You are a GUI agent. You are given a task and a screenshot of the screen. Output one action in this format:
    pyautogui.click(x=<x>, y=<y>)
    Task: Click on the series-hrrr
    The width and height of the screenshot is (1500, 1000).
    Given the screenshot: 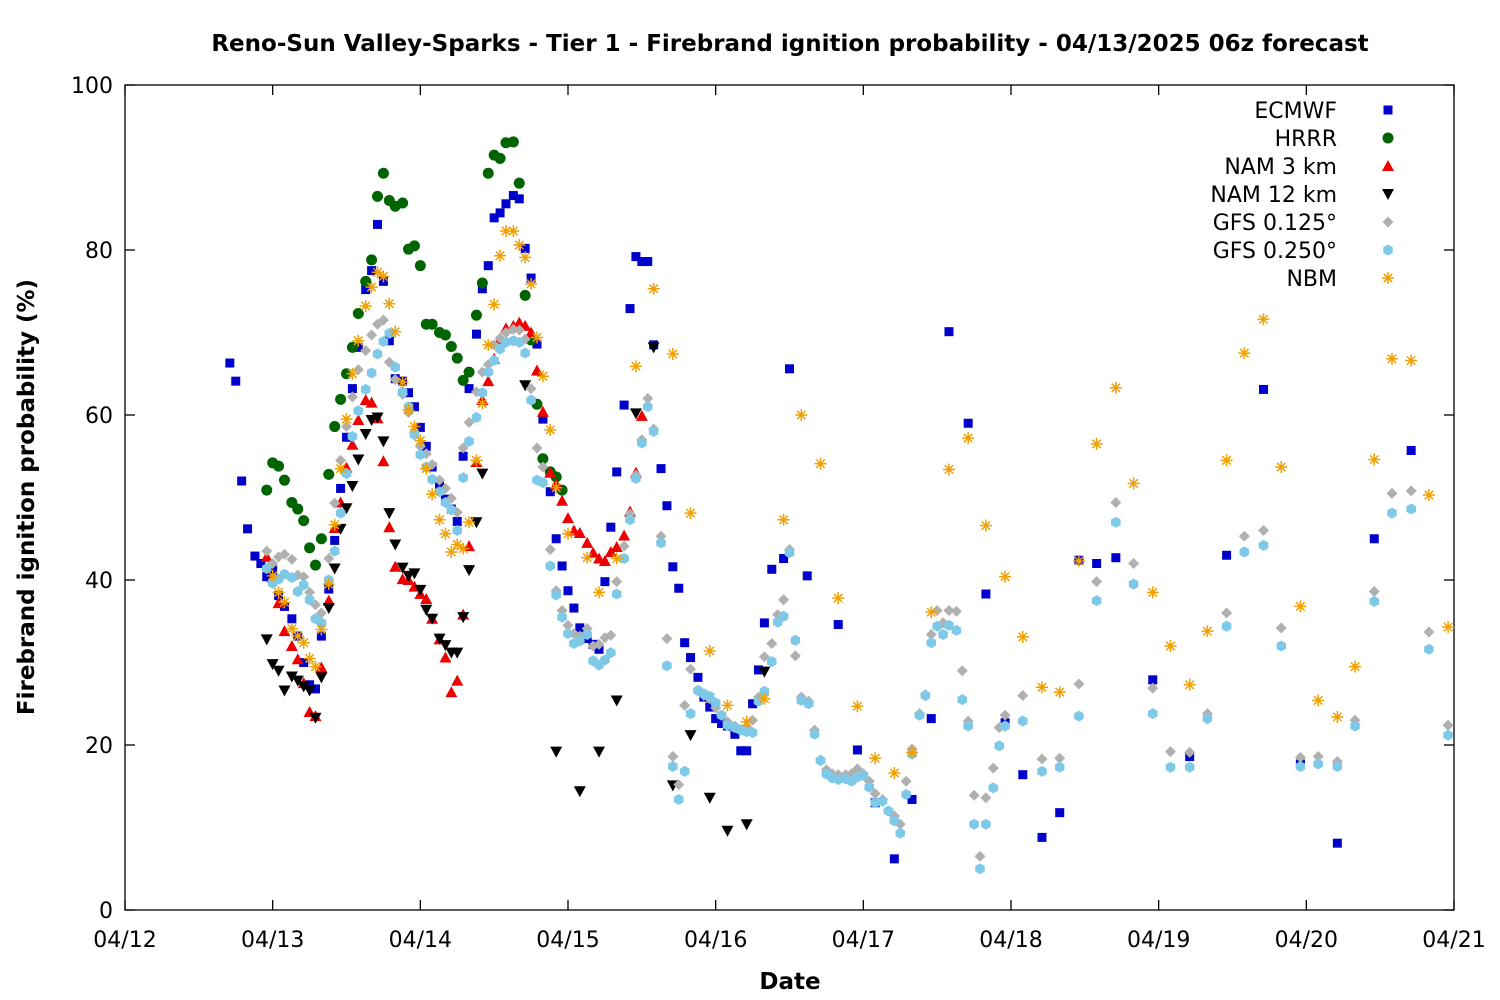 What is the action you would take?
    pyautogui.click(x=414, y=353)
    